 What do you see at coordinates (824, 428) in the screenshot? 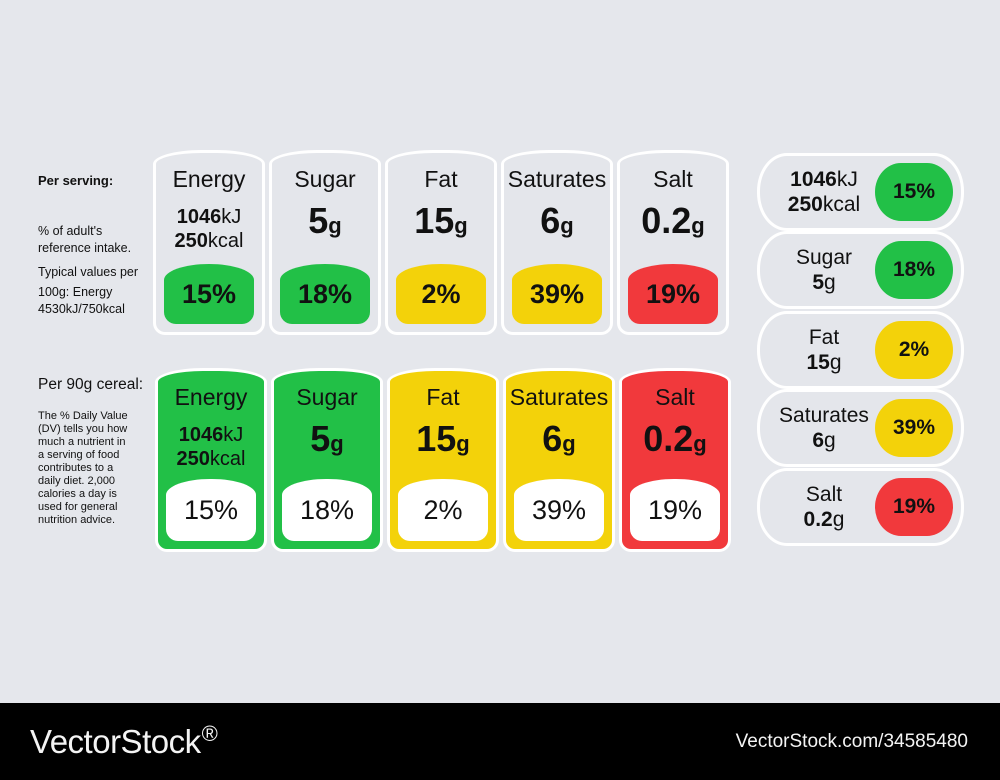
I see `nutrient-text: Saturates 6g` at bounding box center [824, 428].